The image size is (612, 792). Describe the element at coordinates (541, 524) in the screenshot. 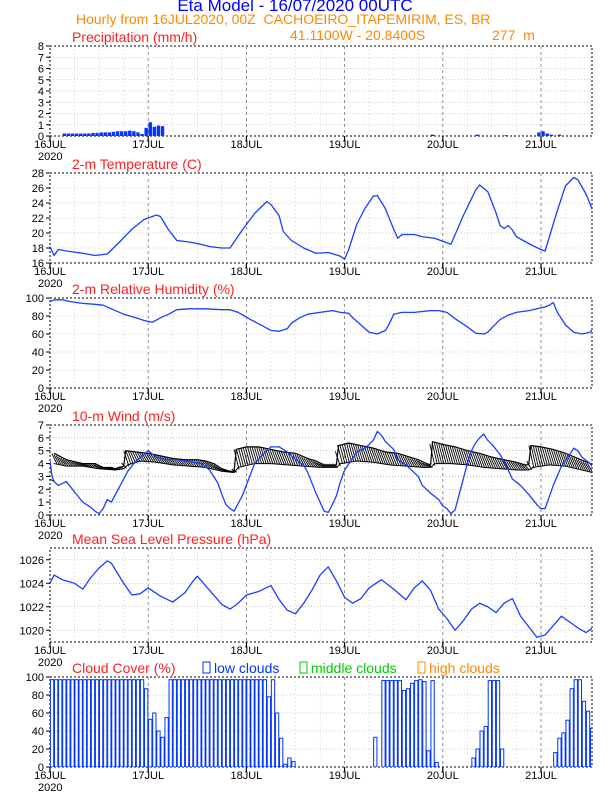

I see `wind-xtick-label: 21JUL` at that location.